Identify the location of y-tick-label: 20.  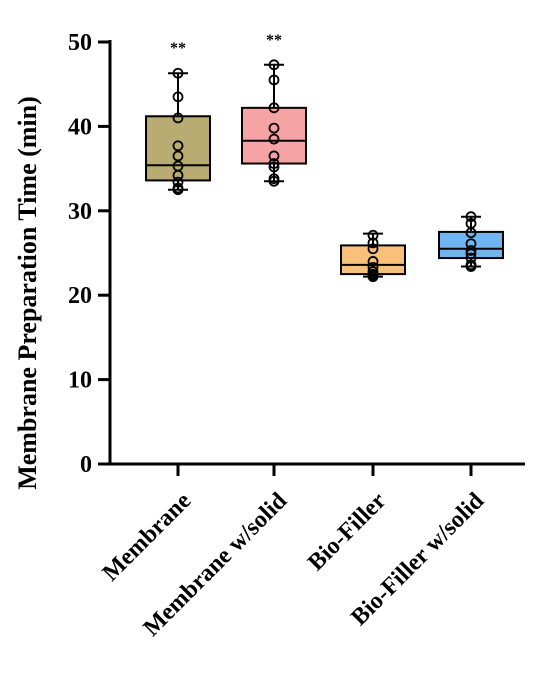
(80, 296).